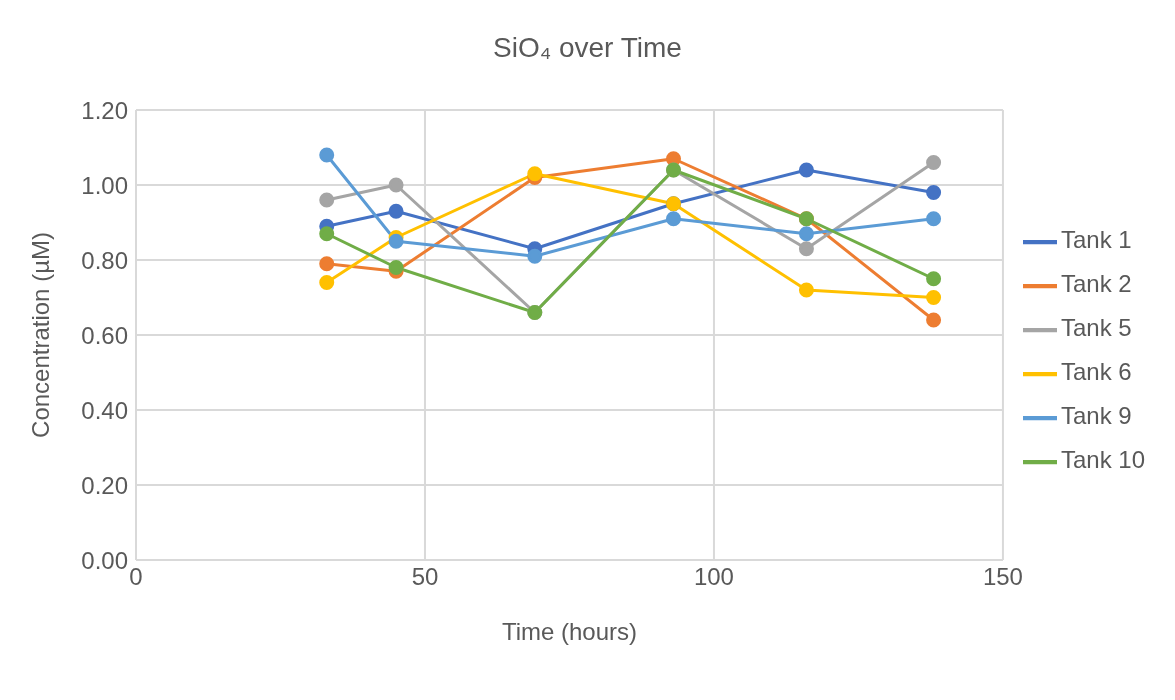 The height and width of the screenshot is (700, 1175). I want to click on y-tick-label: 0.40, so click(104, 410).